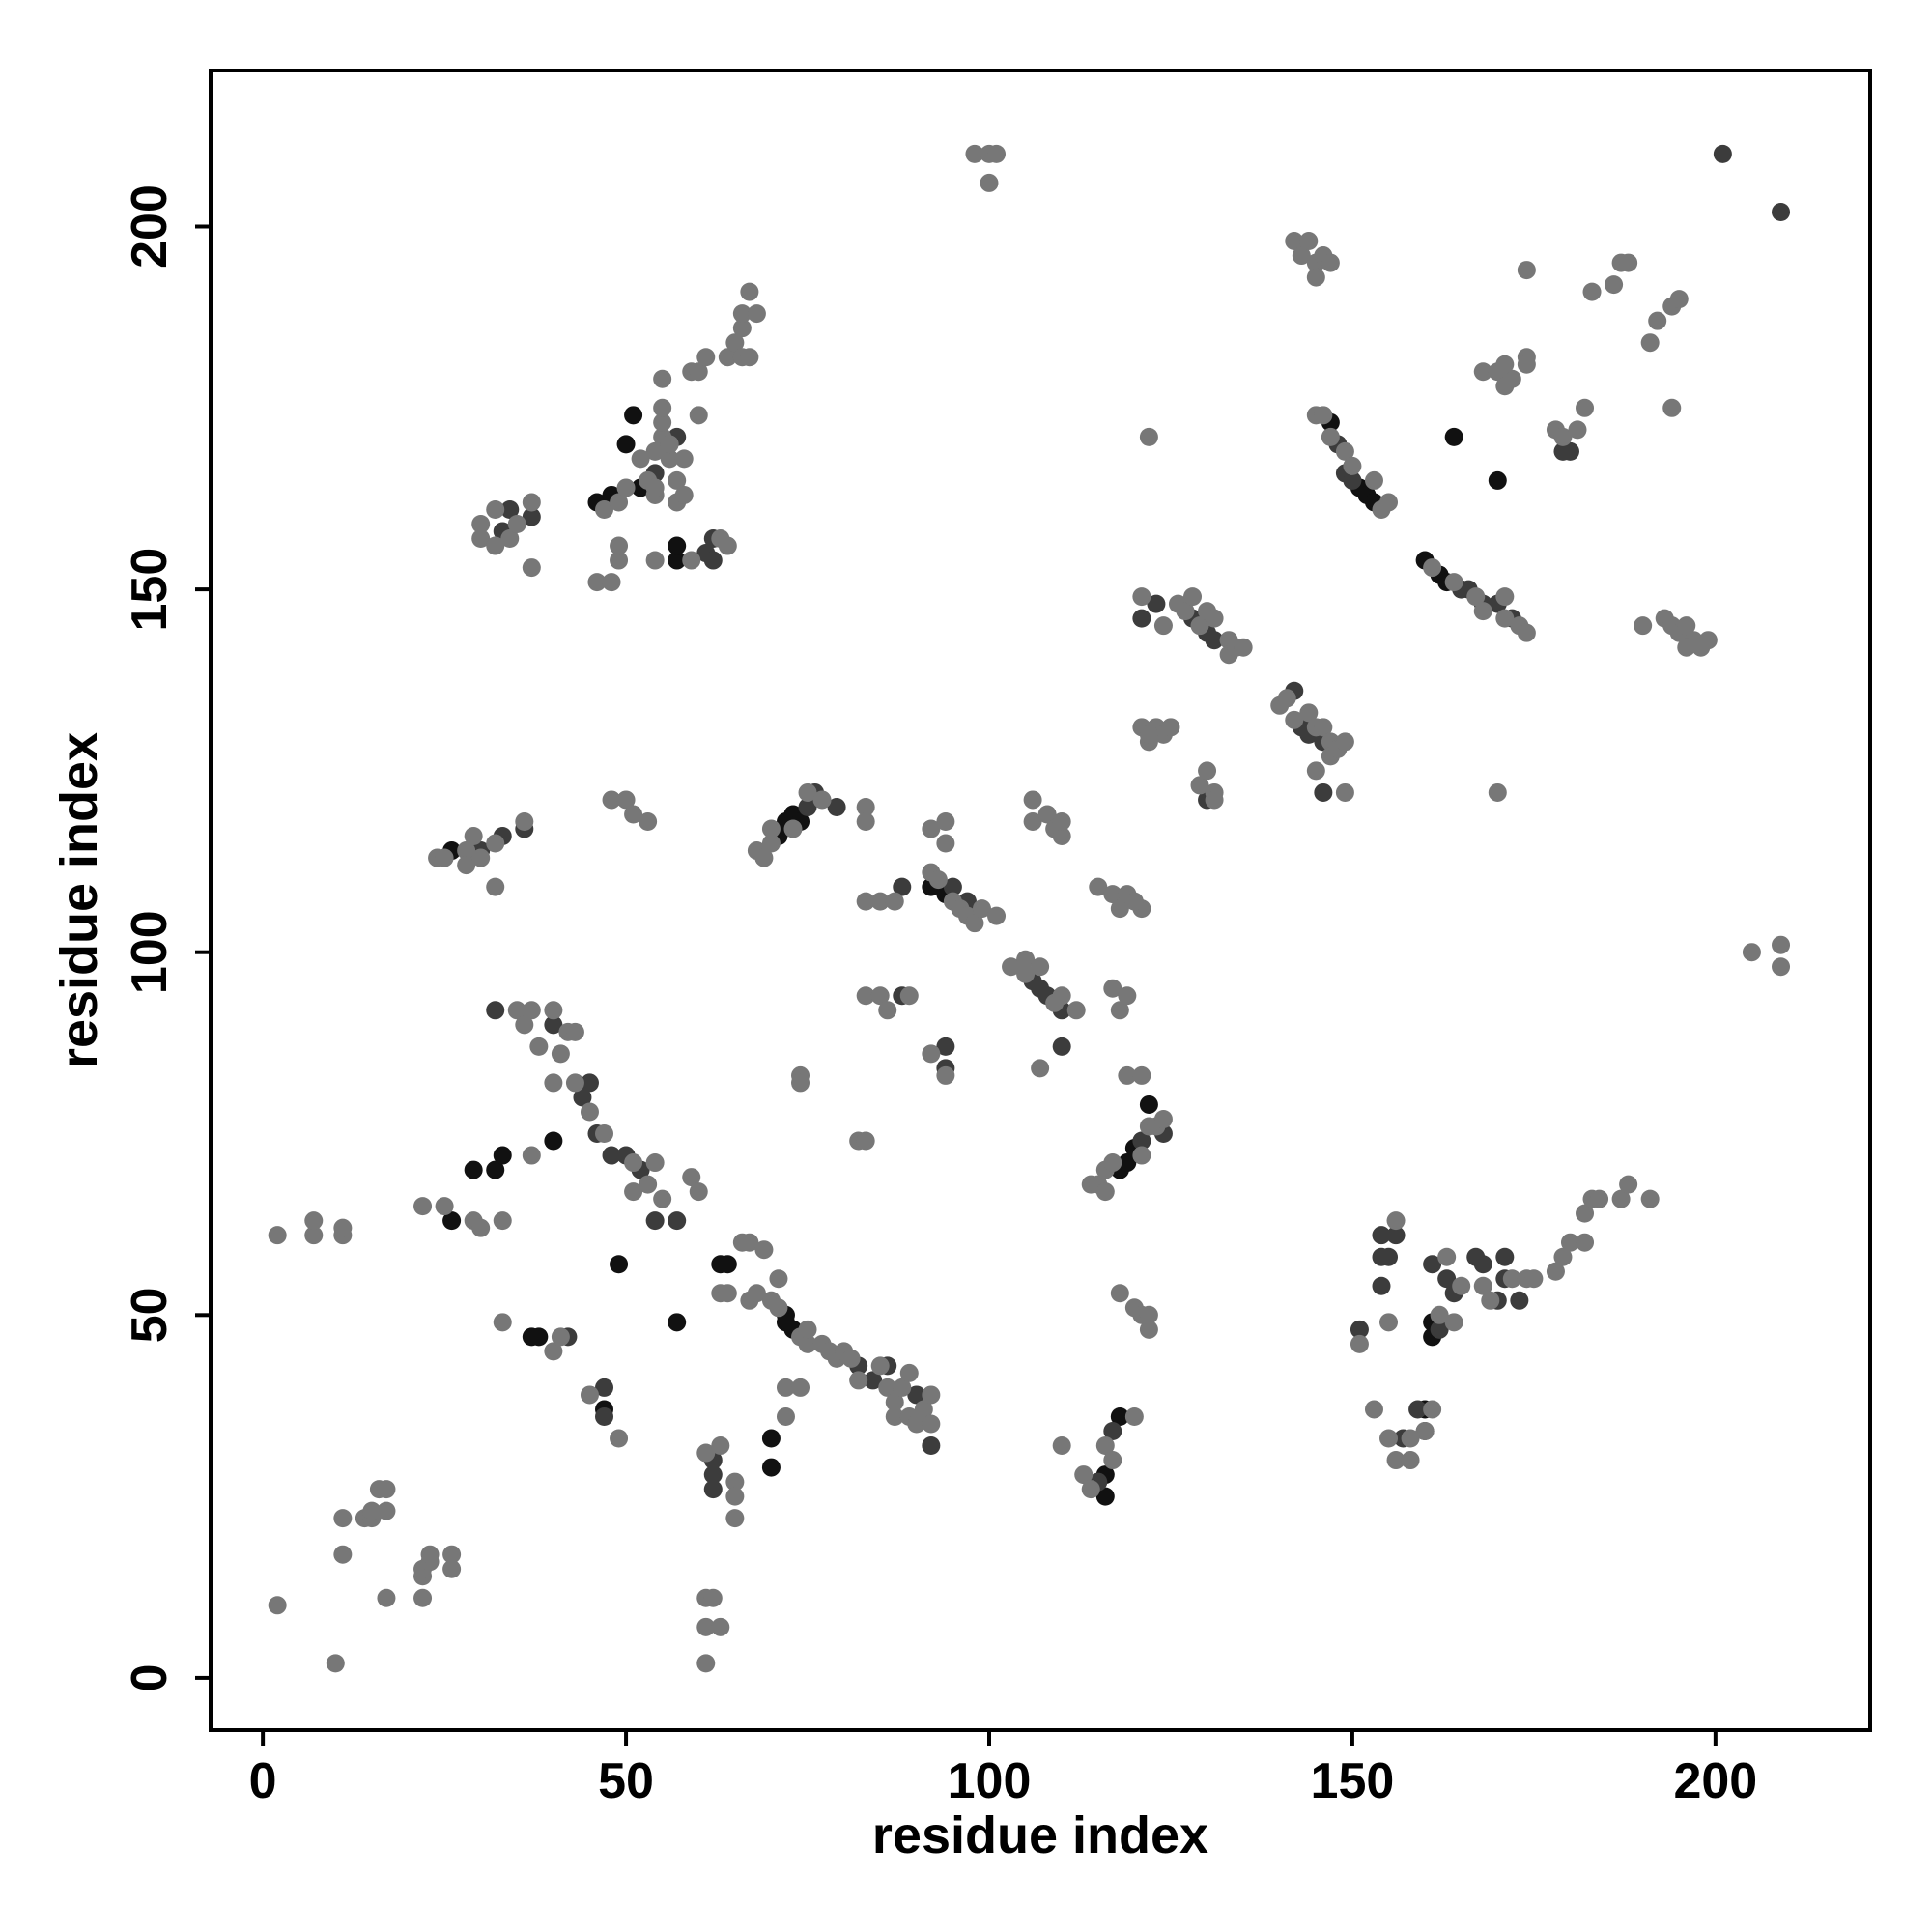 Image resolution: width=1932 pixels, height=1932 pixels. What do you see at coordinates (150, 227) in the screenshot?
I see `y-tick-label: 200` at bounding box center [150, 227].